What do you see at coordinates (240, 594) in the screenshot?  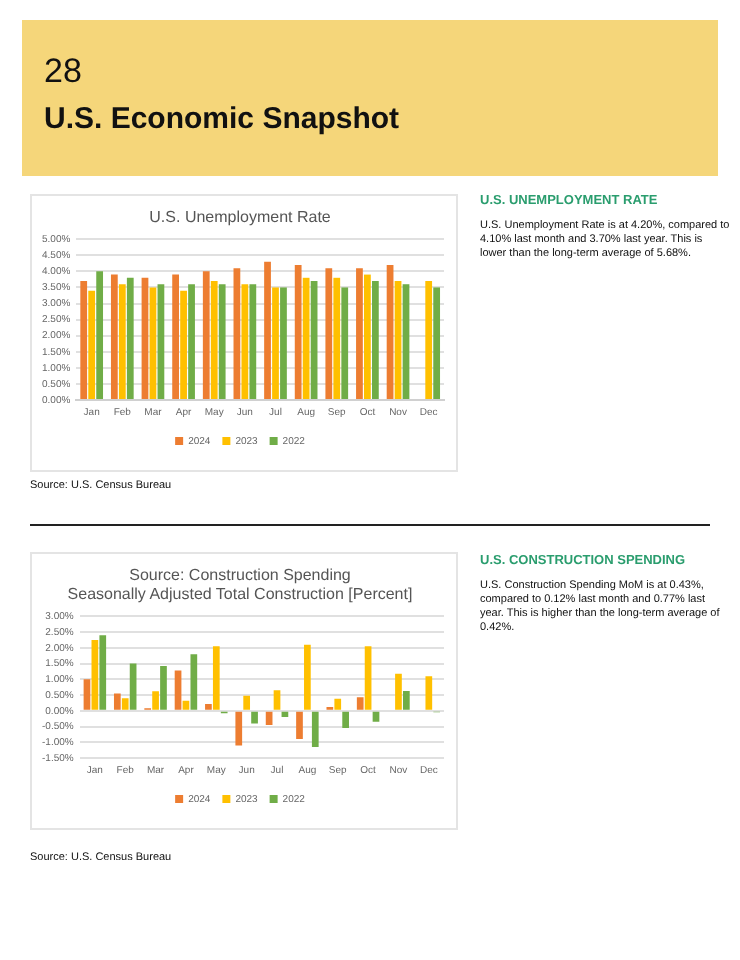 I see `chart-subtitle: Seasonally Adjusted Total Construction [Percent]` at bounding box center [240, 594].